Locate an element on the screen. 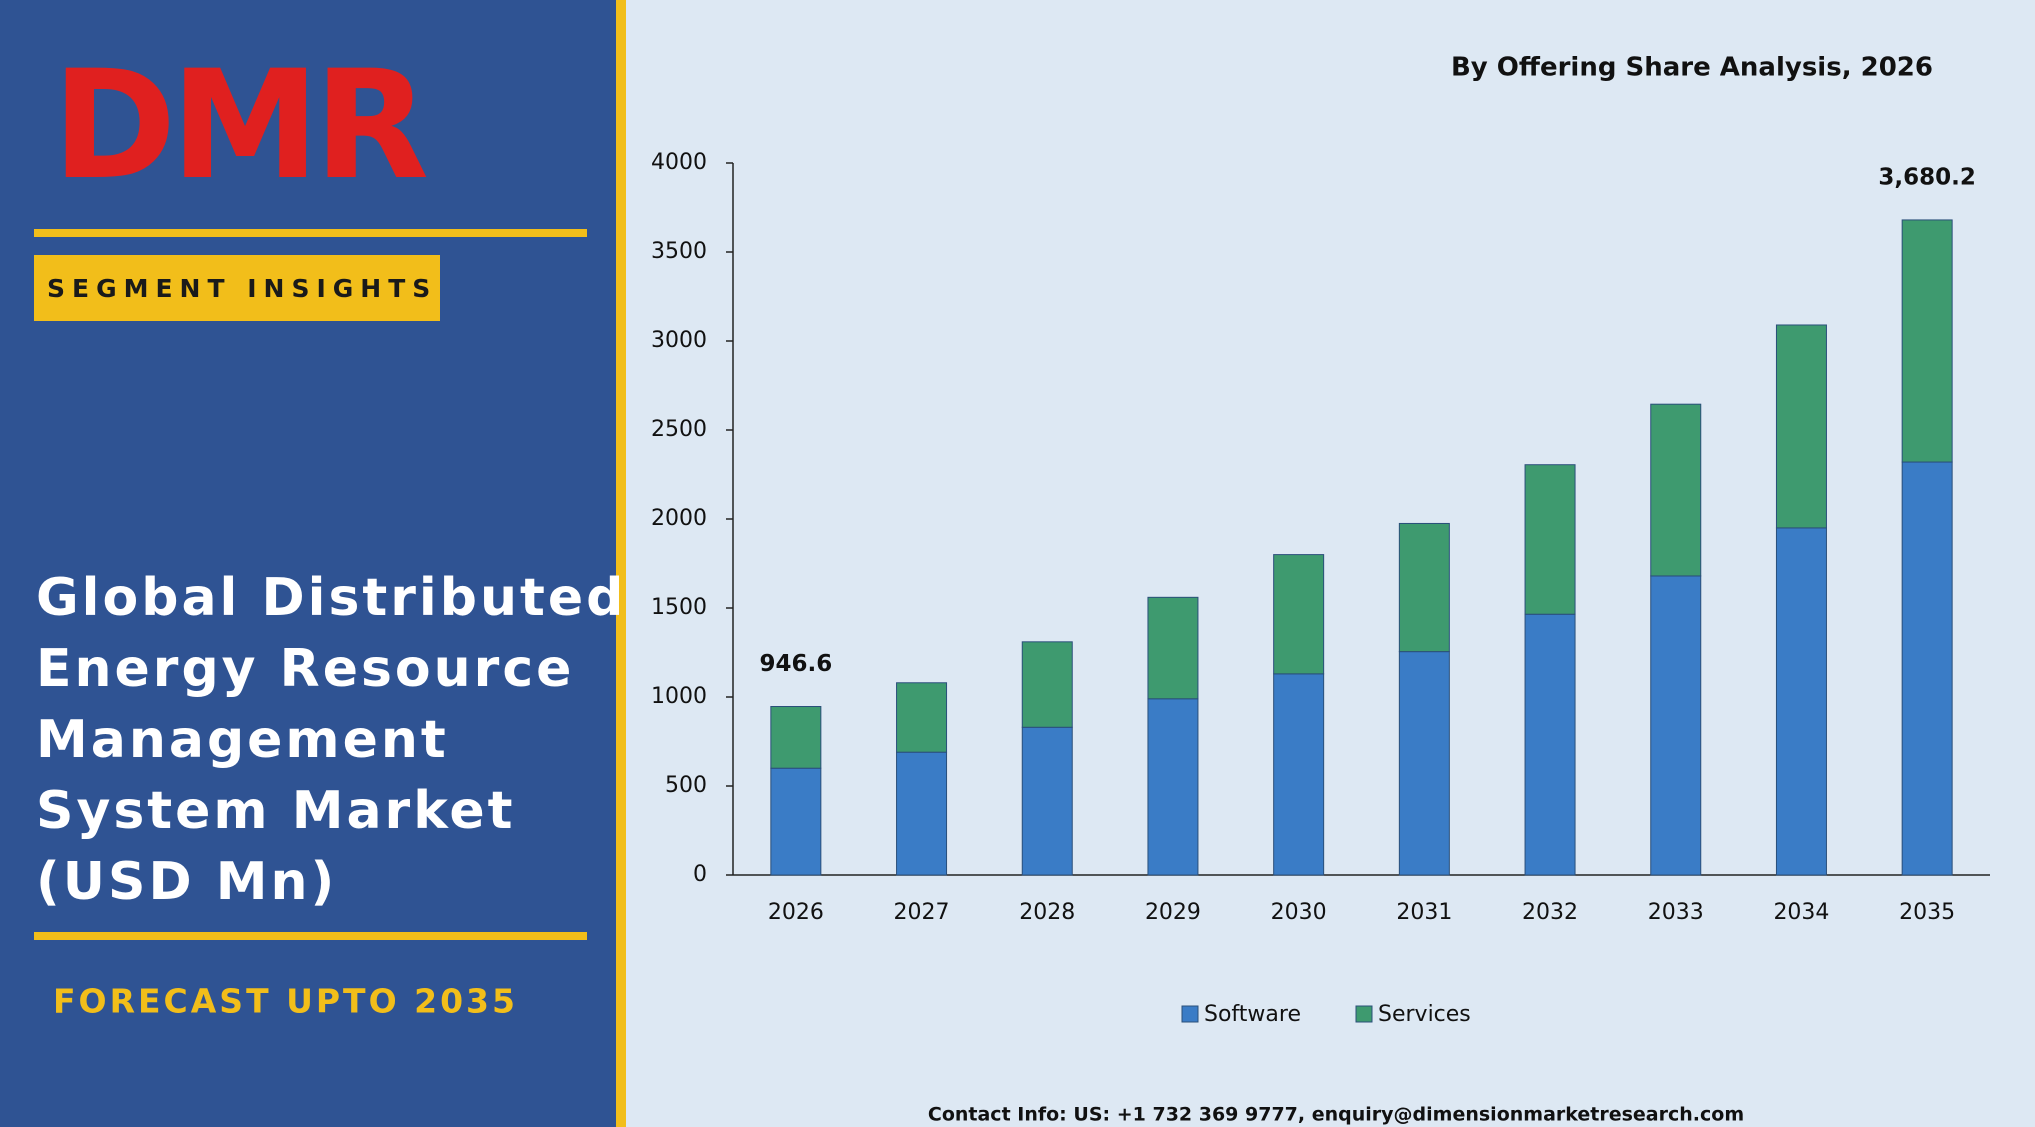 The image size is (2035, 1127). y-tick-label: 500 is located at coordinates (686, 785).